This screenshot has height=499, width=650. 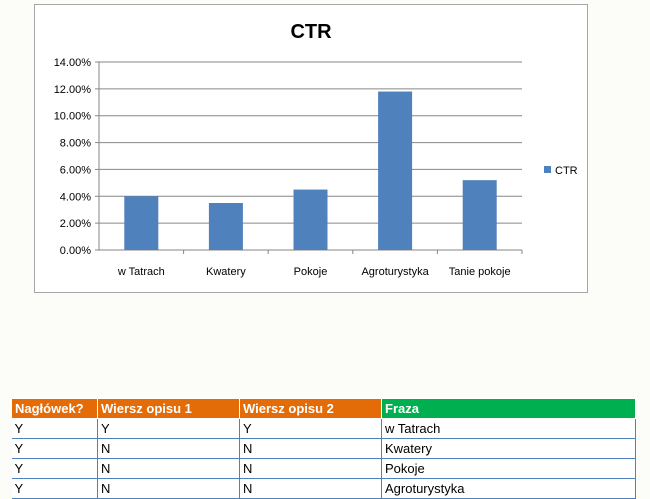 What do you see at coordinates (508, 468) in the screenshot?
I see `table-cell: Pokoje` at bounding box center [508, 468].